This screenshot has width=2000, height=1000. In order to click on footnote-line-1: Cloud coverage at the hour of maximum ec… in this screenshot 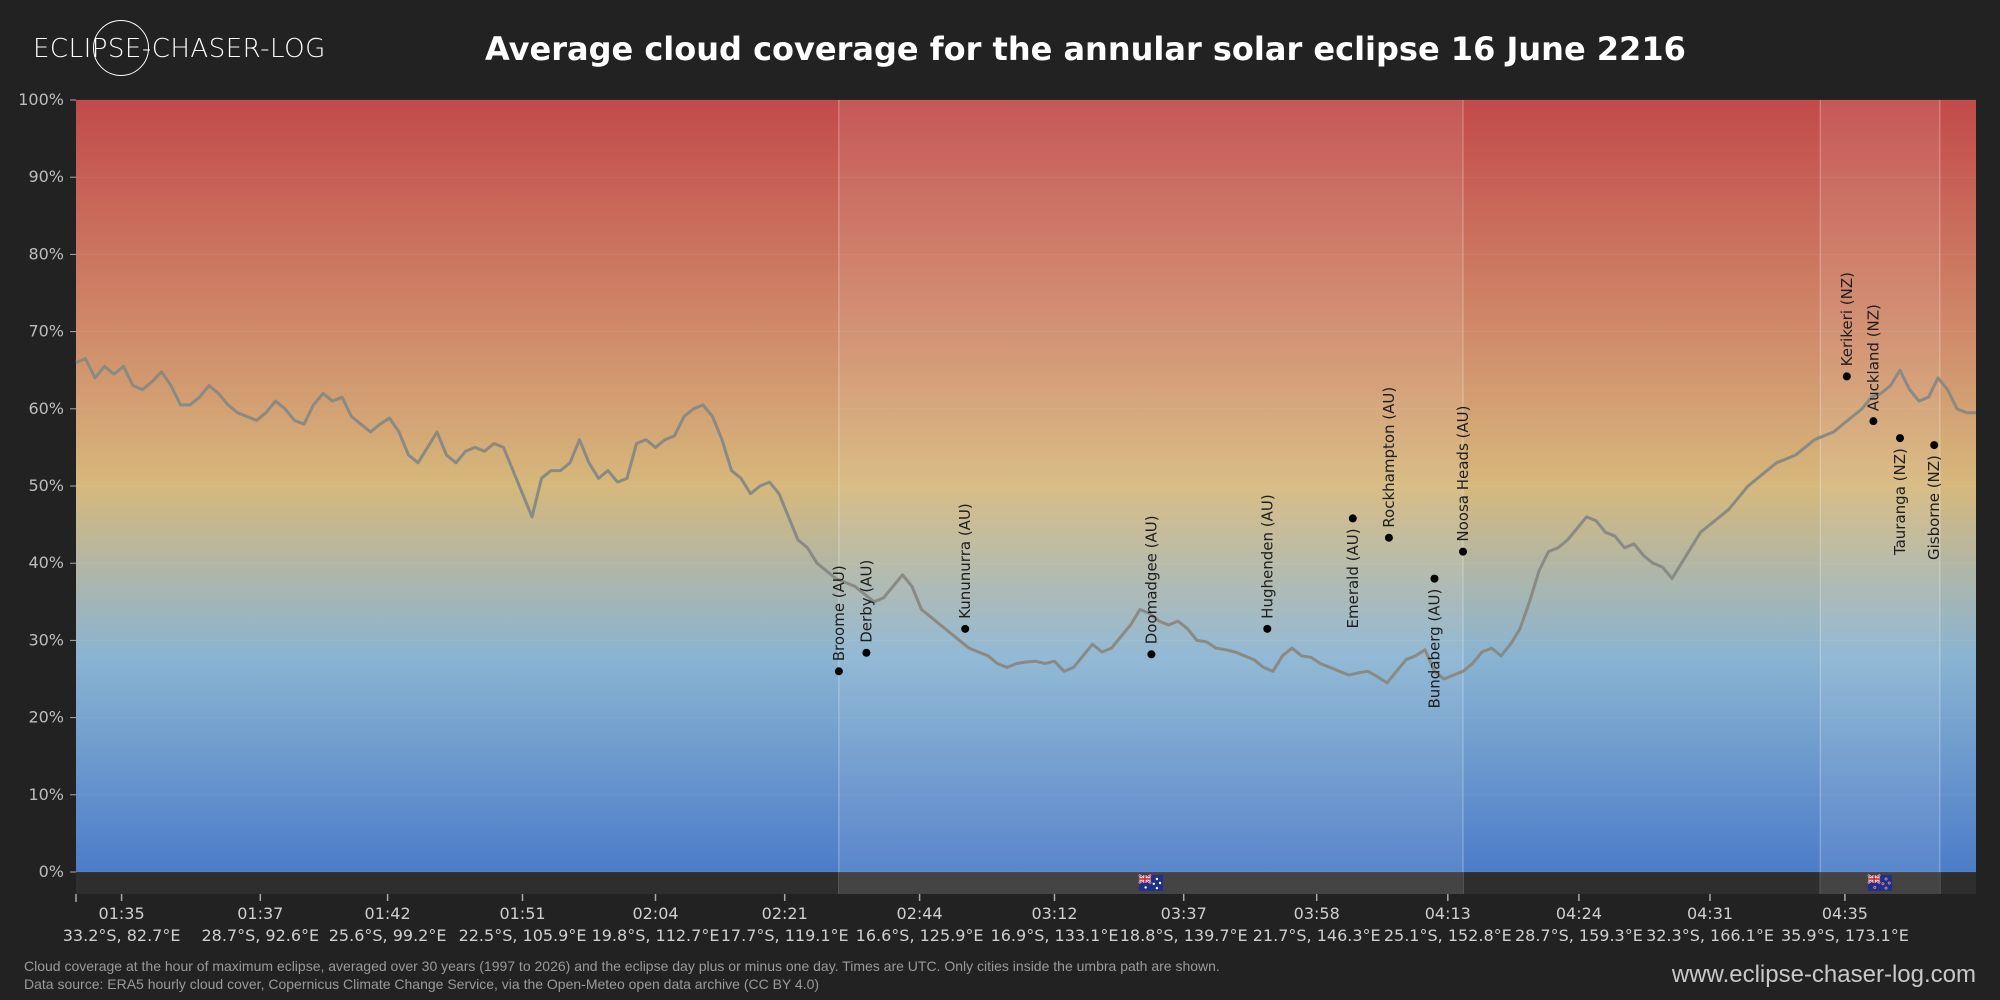, I will do `click(622, 966)`.